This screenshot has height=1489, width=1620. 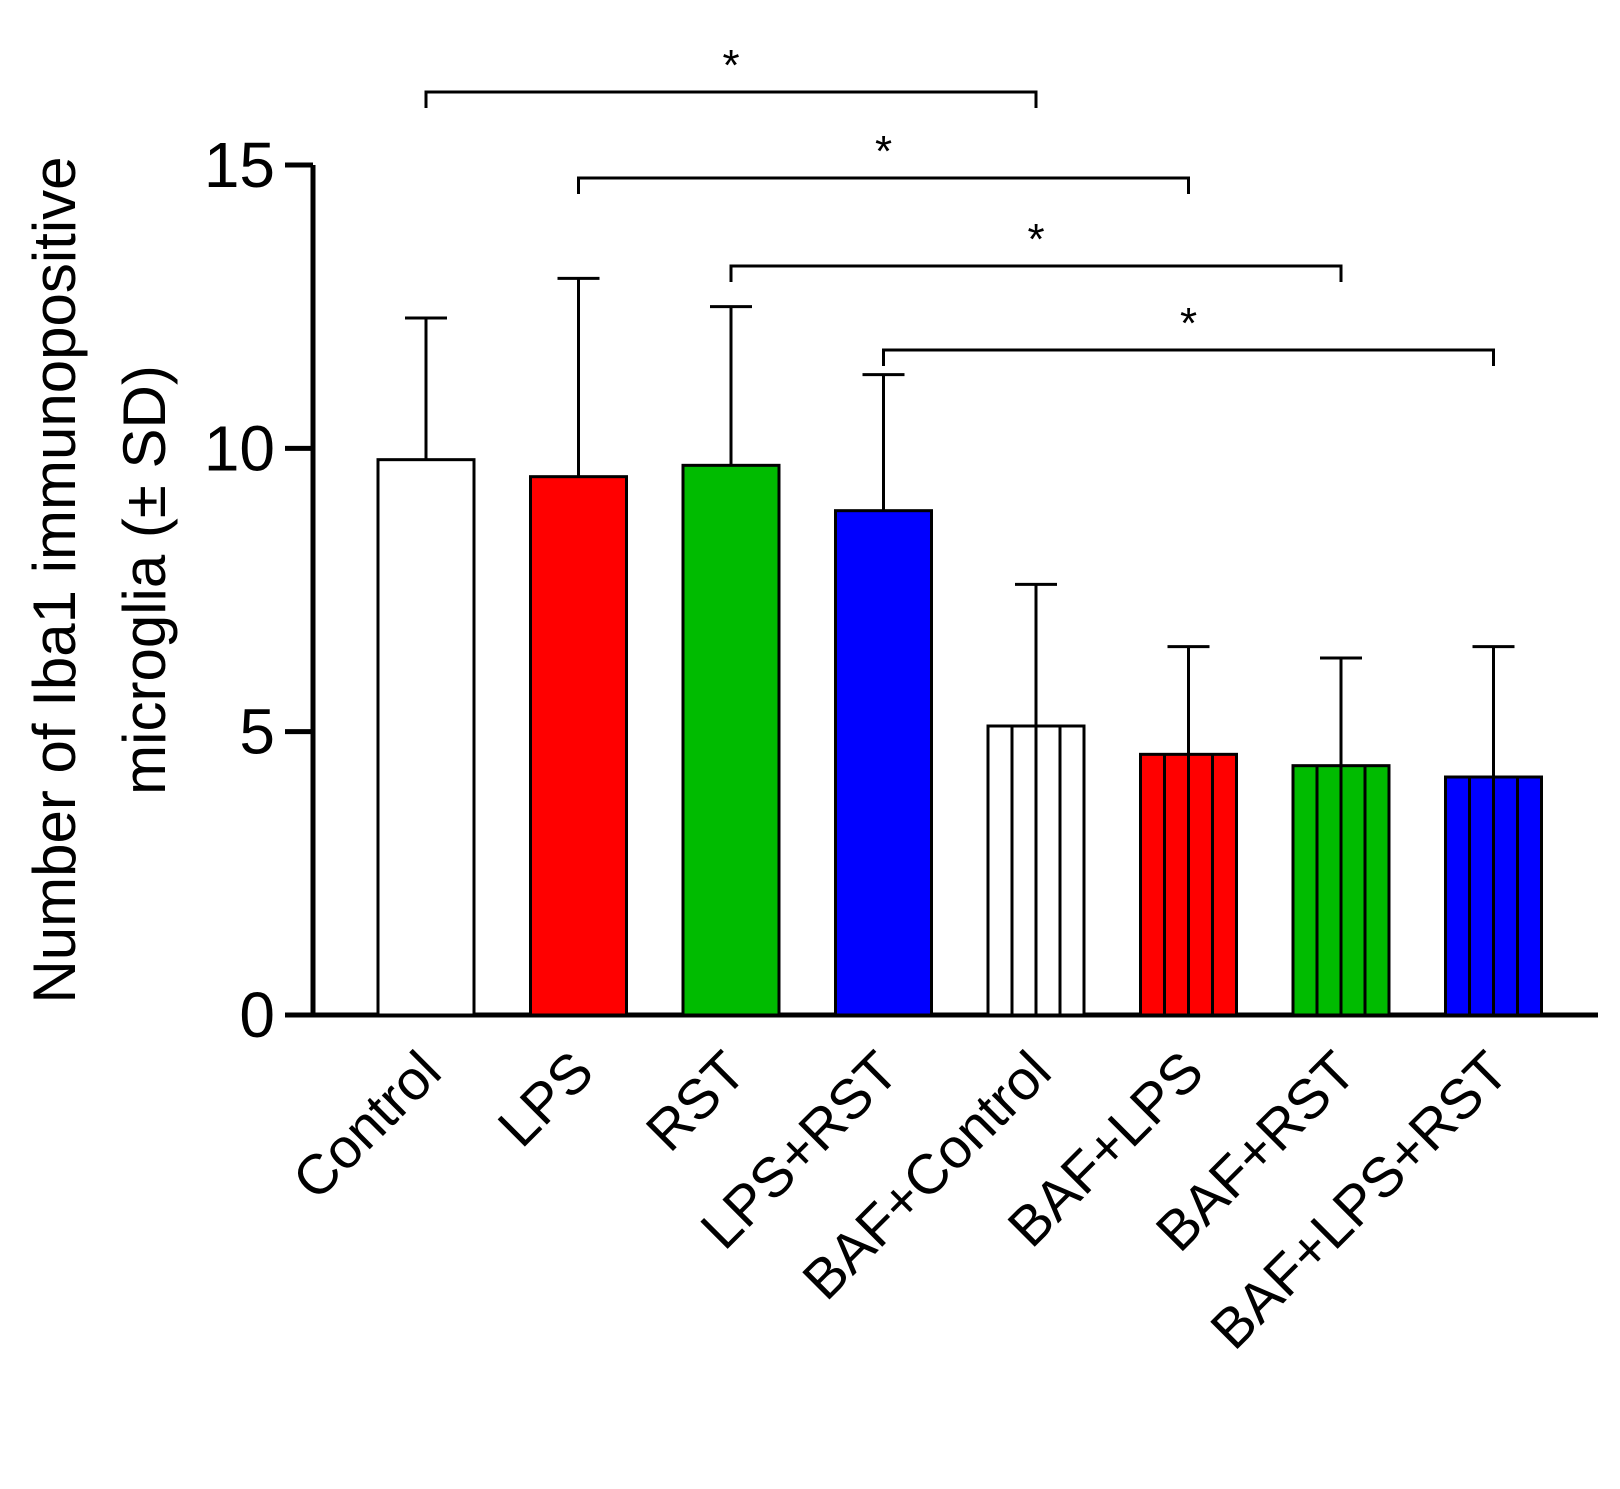 What do you see at coordinates (257, 1015) in the screenshot?
I see `y-tick-label: 0` at bounding box center [257, 1015].